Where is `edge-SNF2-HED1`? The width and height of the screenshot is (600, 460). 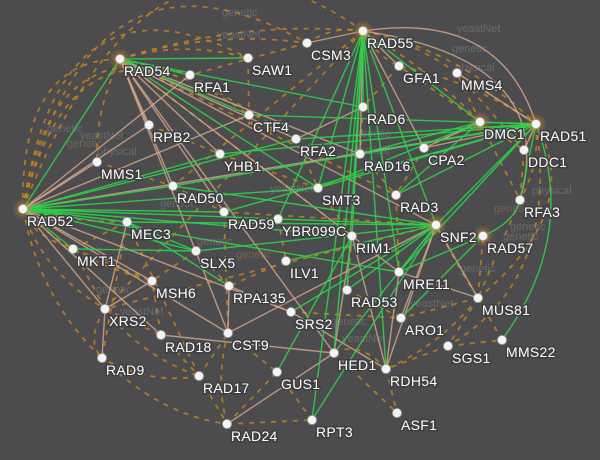
edge-SNF2-HED1 is located at coordinates (385, 289).